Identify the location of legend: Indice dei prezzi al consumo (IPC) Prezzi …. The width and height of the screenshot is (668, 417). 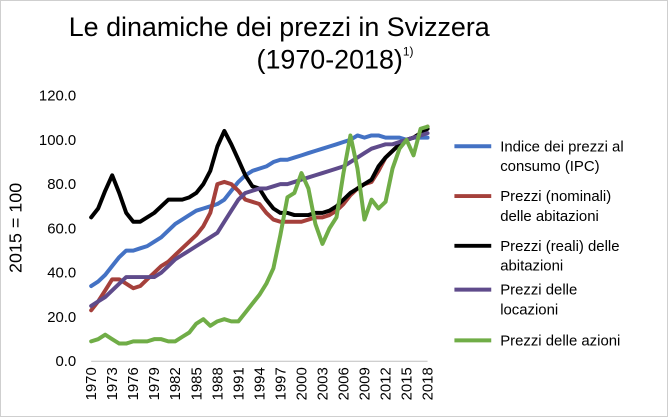
(539, 243).